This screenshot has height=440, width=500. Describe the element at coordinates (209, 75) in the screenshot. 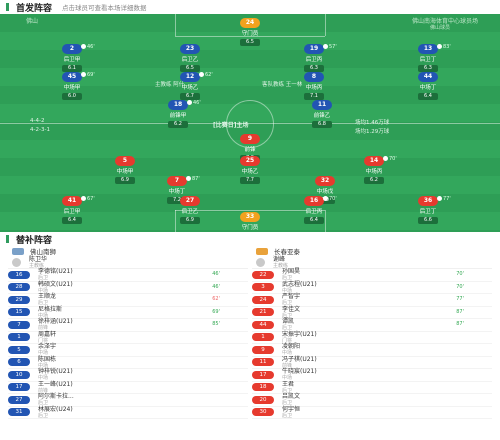

I see `event-minute: 62'` at that location.